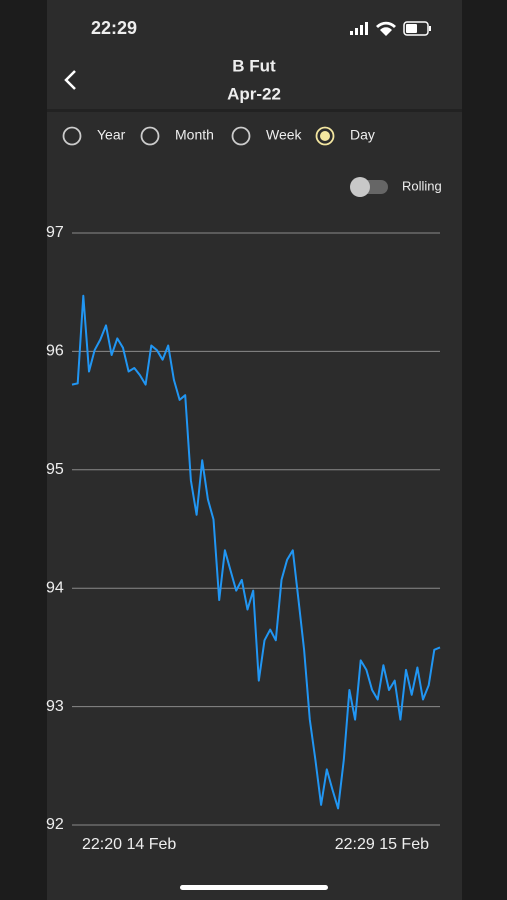  I want to click on toggle-knob, so click(360, 187).